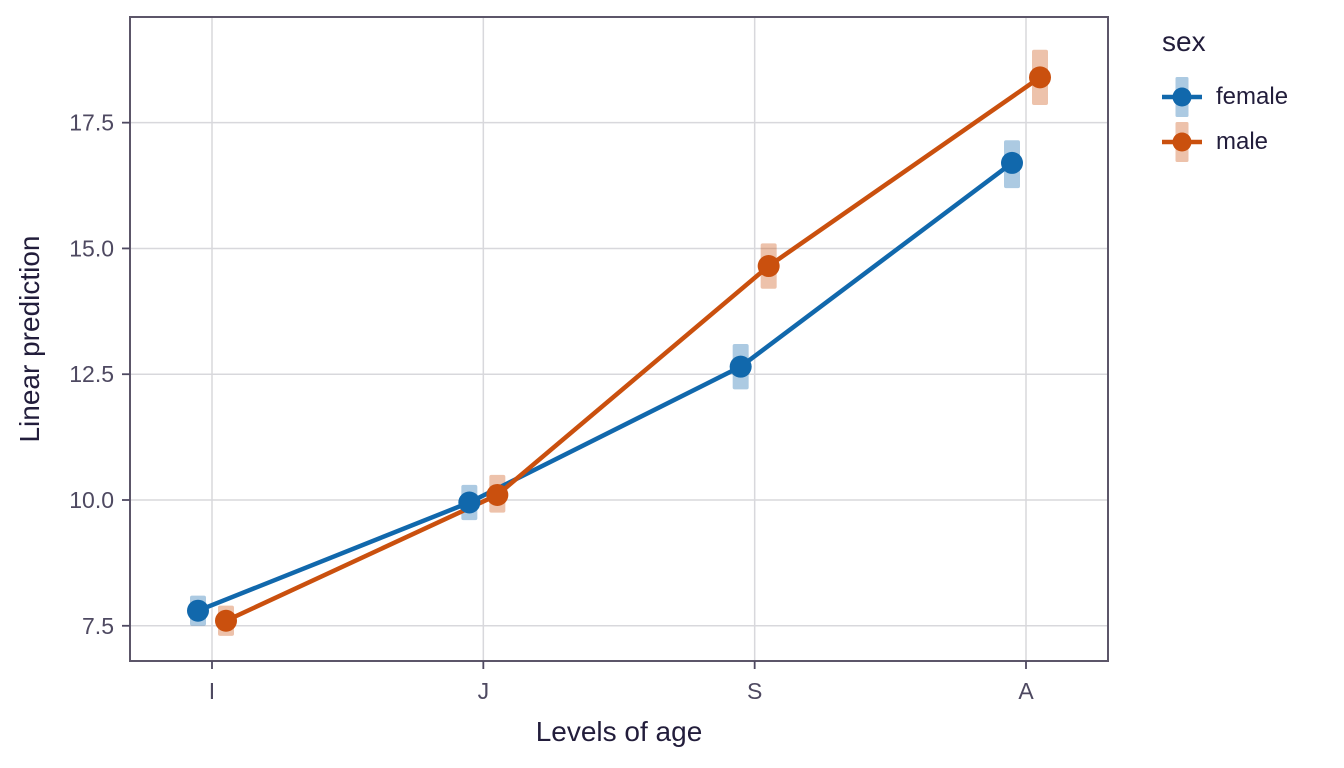 This screenshot has height=768, width=1344. I want to click on legend-label-female: female, so click(1252, 96).